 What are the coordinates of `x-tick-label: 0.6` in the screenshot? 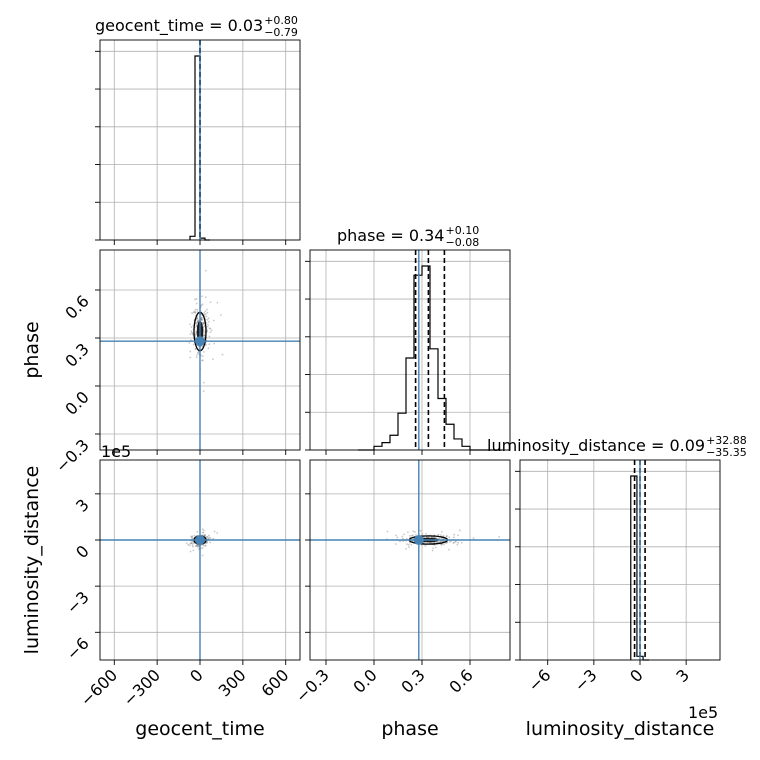 It's located at (460, 680).